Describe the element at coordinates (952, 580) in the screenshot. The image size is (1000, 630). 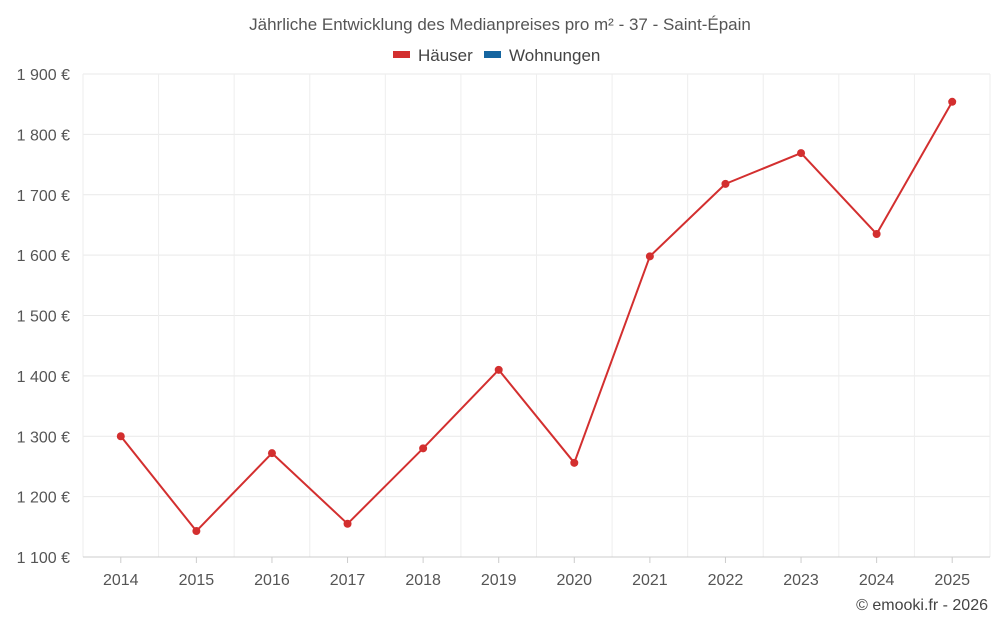
I see `x-tick-label: 2025` at that location.